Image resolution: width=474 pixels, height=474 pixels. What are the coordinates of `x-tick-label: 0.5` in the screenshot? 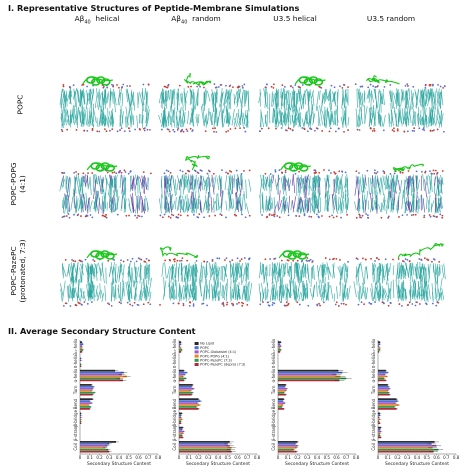 It's located at (327, 457).